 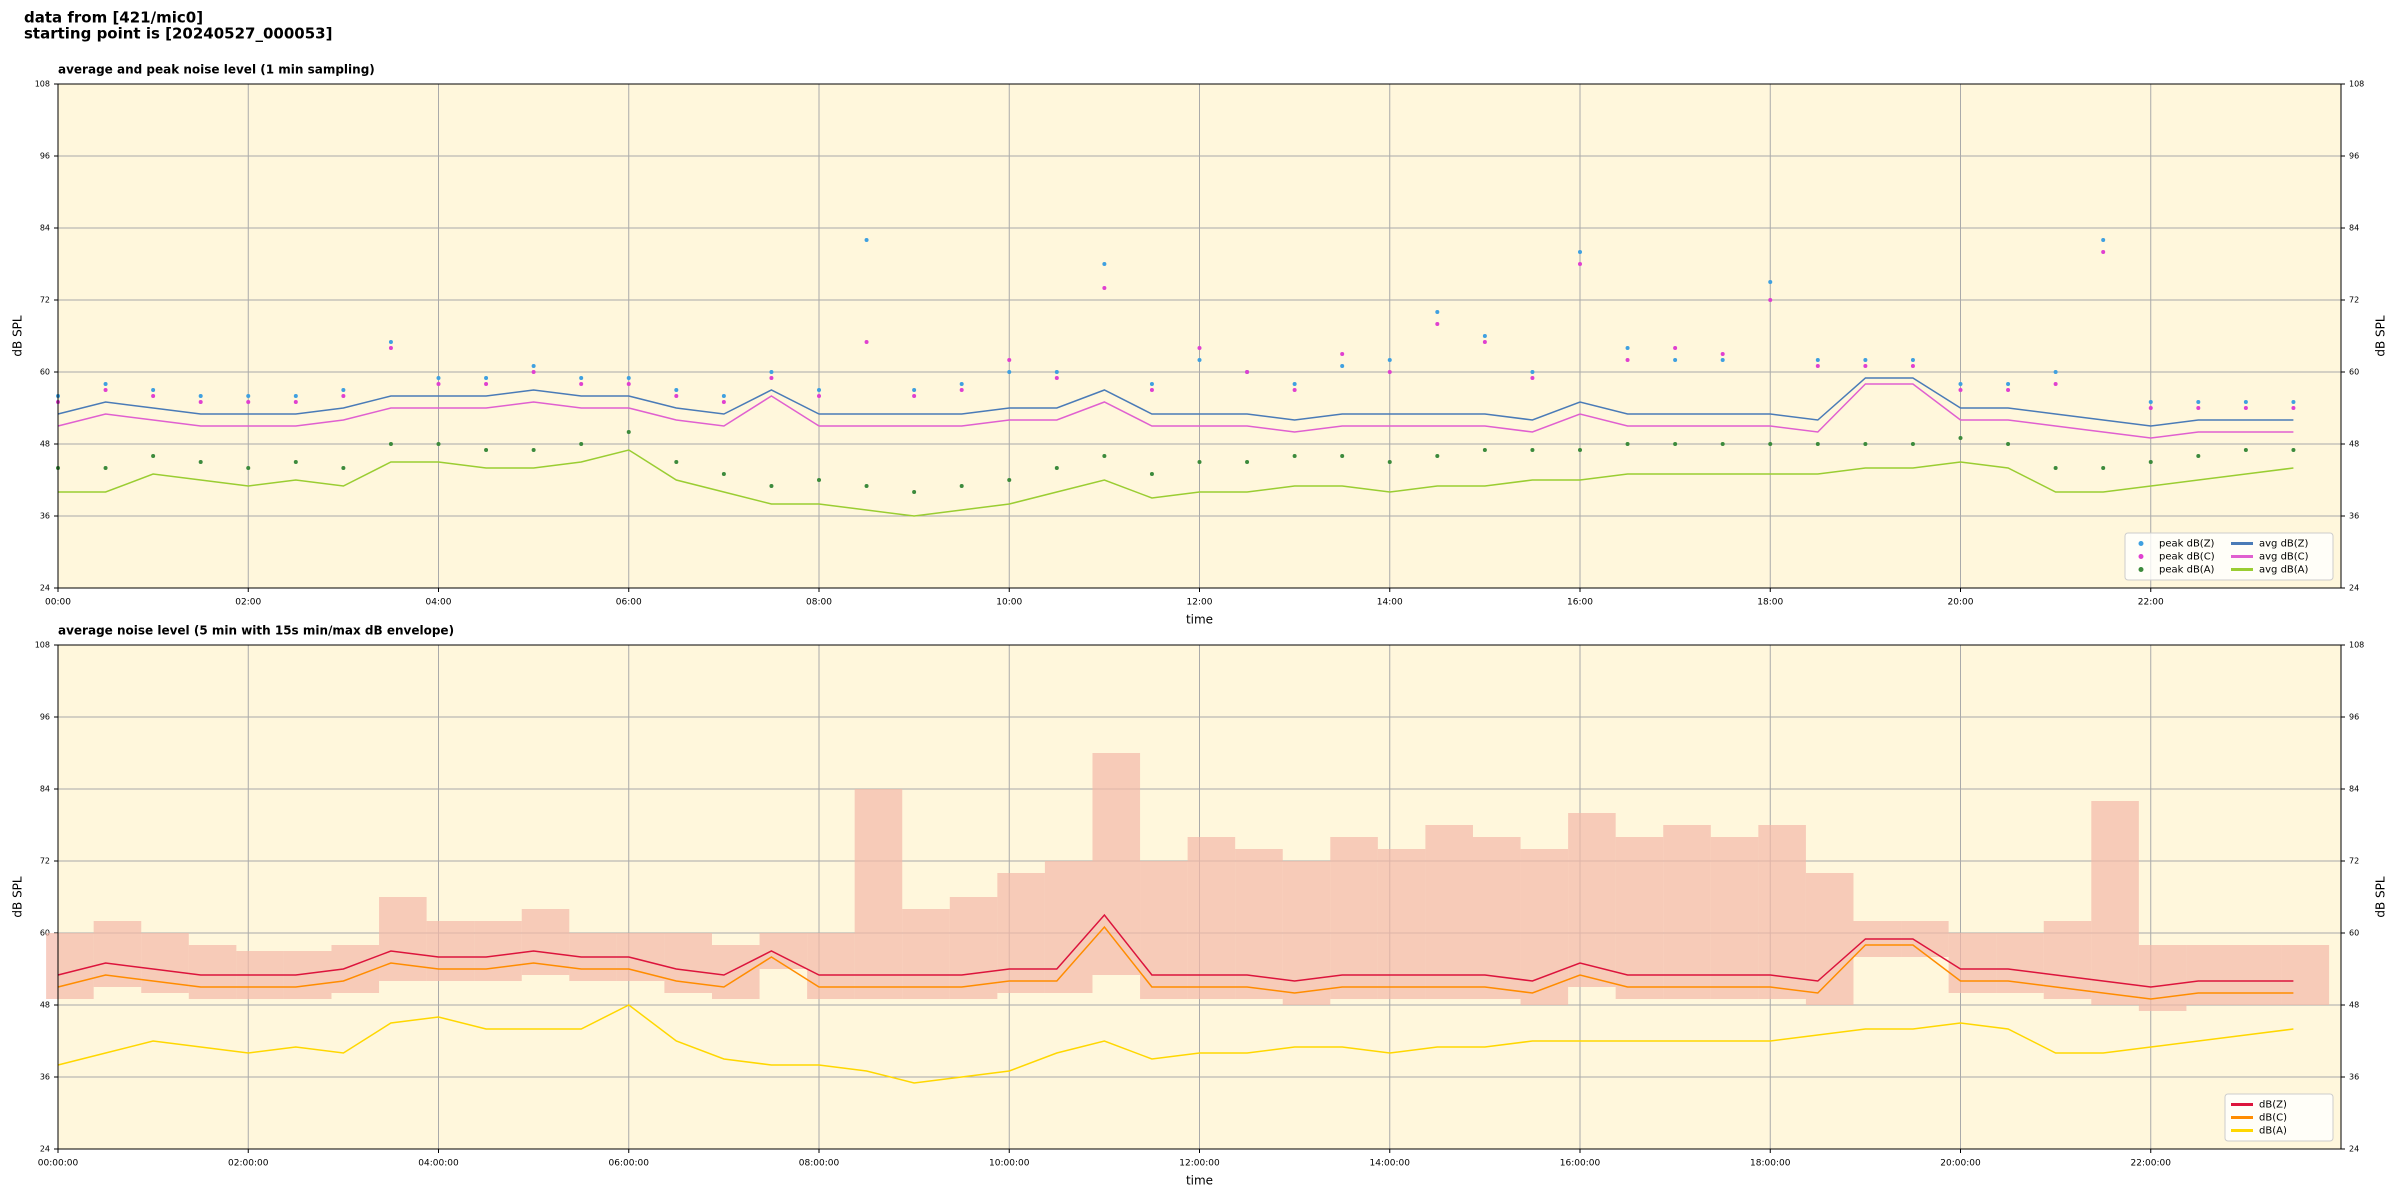 I want to click on y-tick-label: 96, so click(x=45, y=717).